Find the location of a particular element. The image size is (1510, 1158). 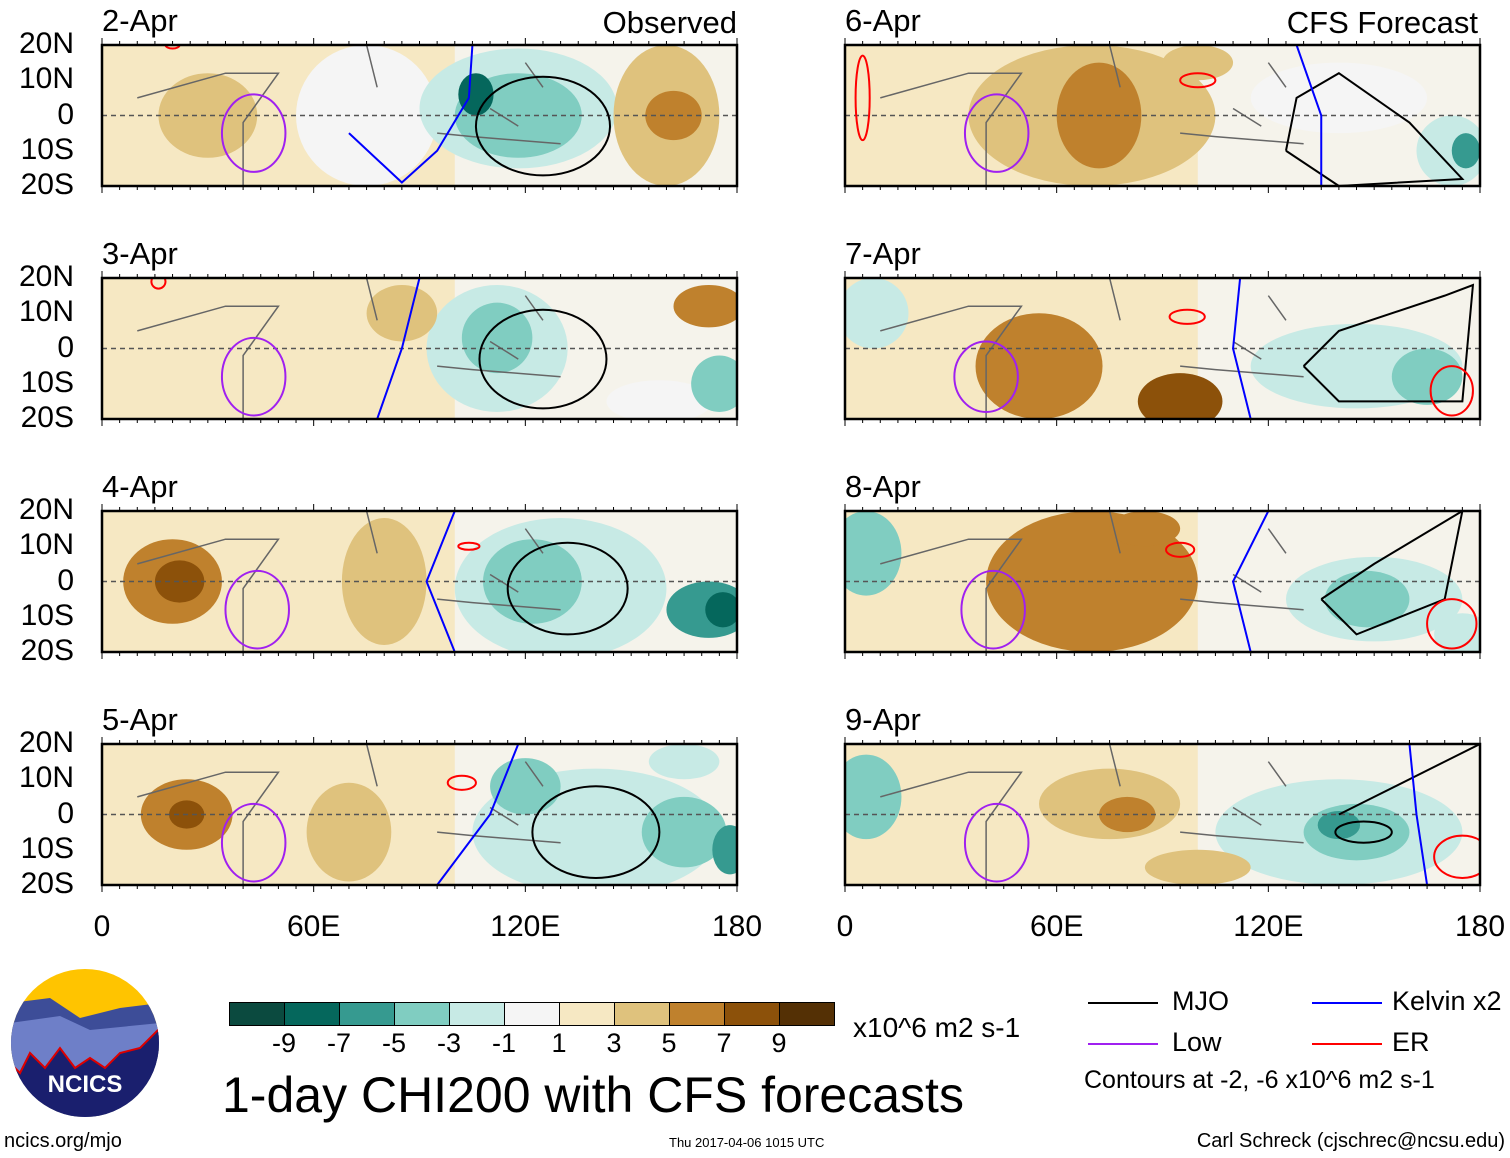

colorbar-tick-label: -1 is located at coordinates (504, 1043).